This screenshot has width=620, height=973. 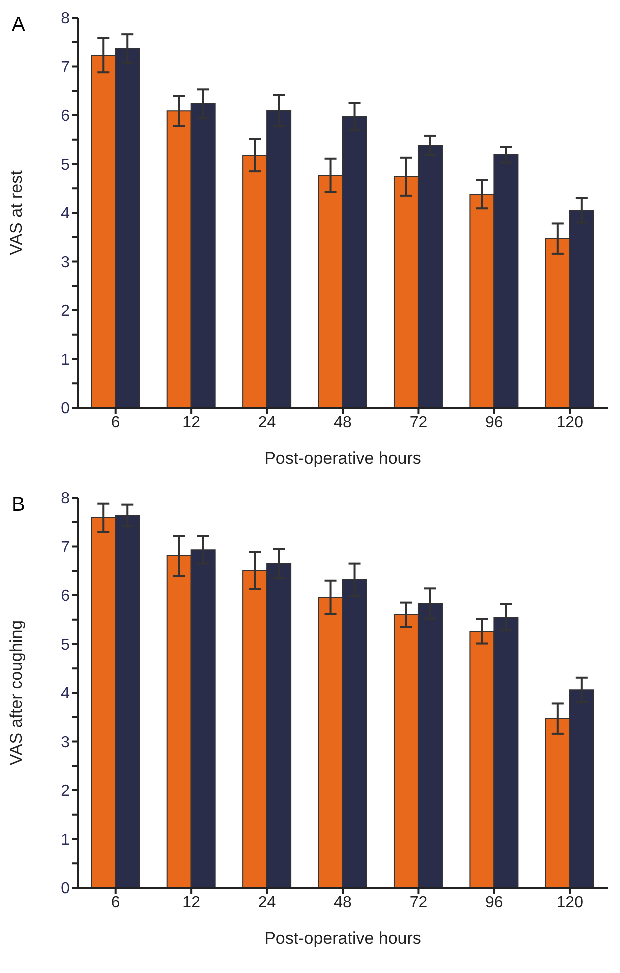 I want to click on y-axis-title: VAS after coughing, so click(x=16, y=693).